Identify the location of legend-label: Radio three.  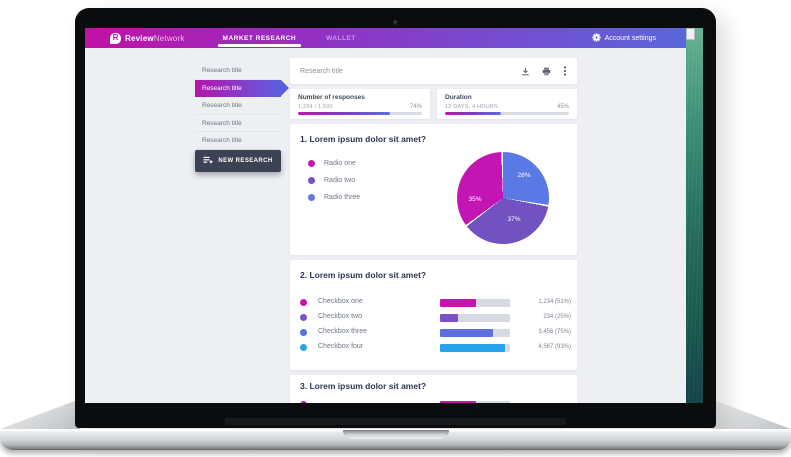
(342, 197).